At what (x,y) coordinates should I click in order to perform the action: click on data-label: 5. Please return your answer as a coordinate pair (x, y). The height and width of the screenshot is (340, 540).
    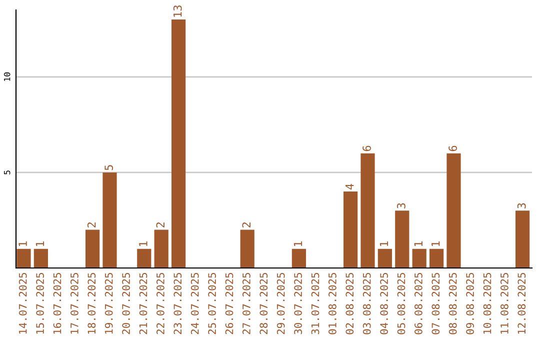
    Looking at the image, I should click on (108, 167).